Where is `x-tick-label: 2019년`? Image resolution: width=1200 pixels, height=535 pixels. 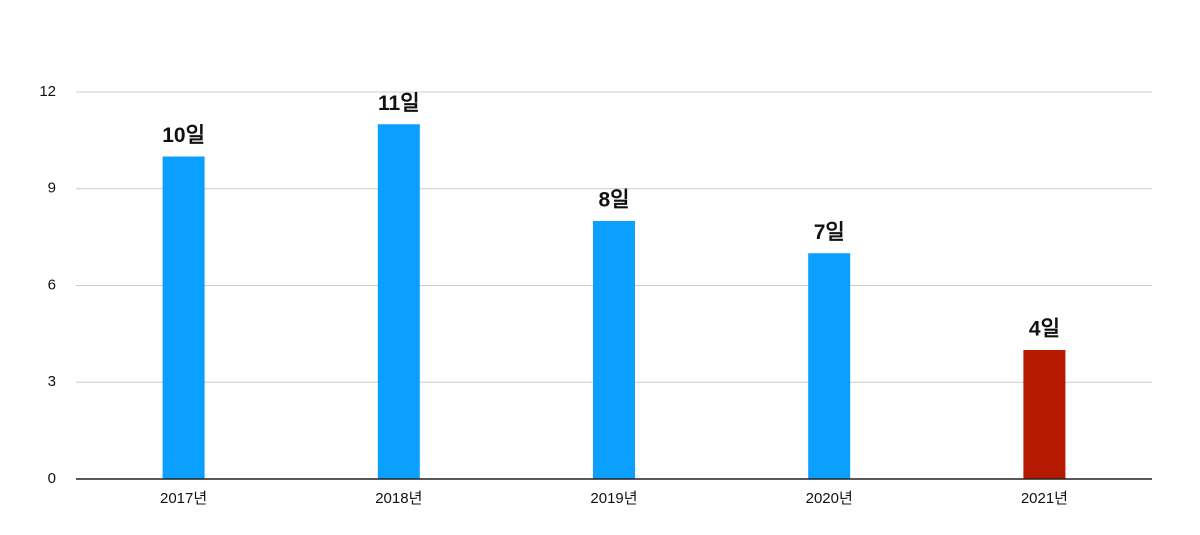 x-tick-label: 2019년 is located at coordinates (613, 498).